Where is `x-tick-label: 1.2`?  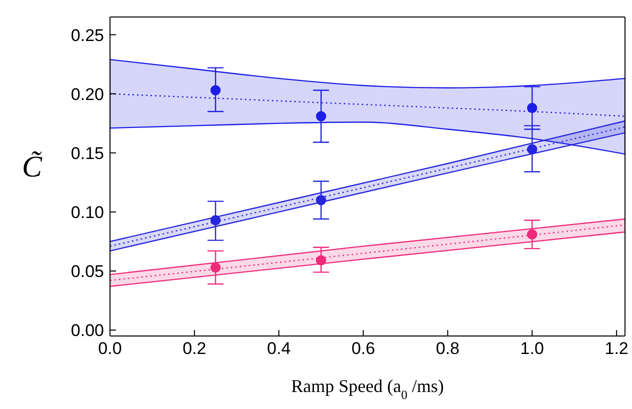 x-tick-label: 1.2 is located at coordinates (616, 348).